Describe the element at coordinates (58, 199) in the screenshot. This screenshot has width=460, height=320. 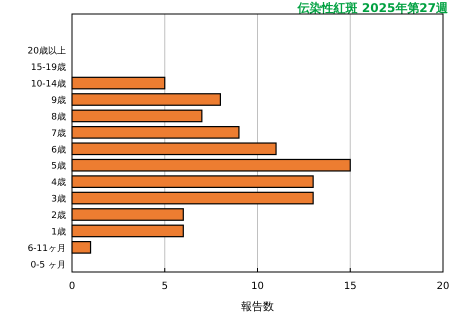
I see `y-tick-label: 3歳` at that location.